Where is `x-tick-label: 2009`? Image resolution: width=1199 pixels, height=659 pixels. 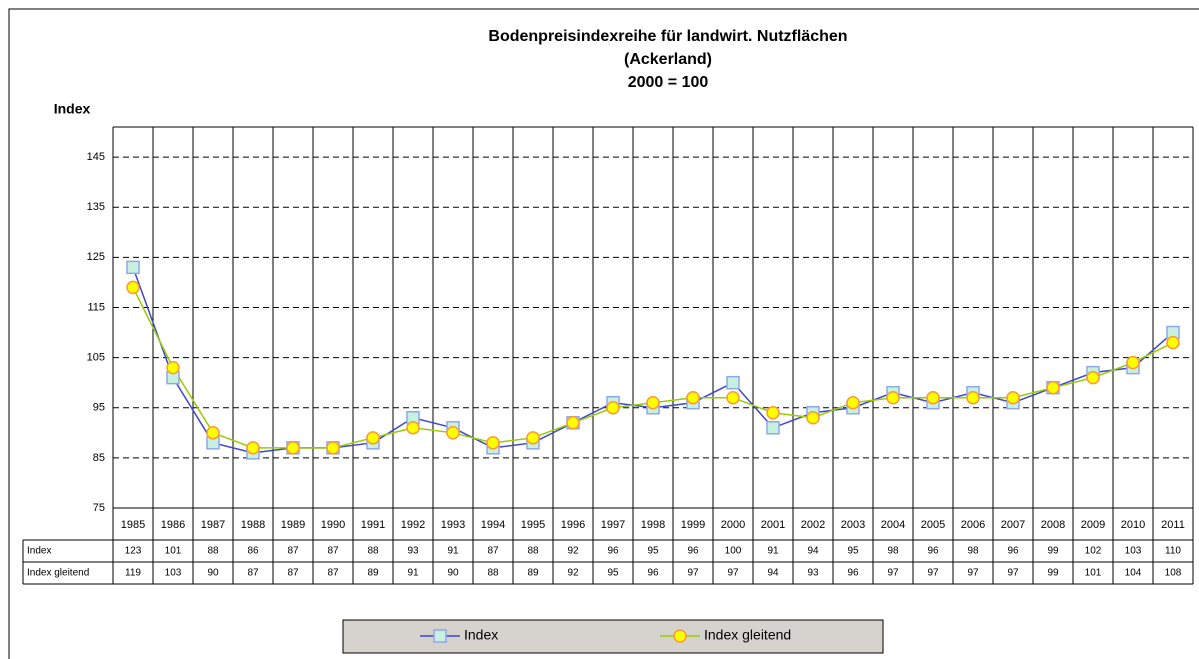
x-tick-label: 2009 is located at coordinates (1093, 525).